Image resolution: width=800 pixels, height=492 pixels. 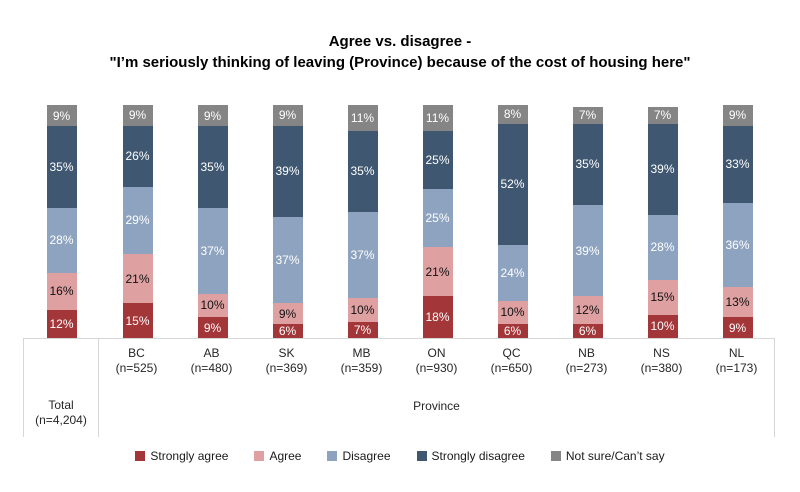 What do you see at coordinates (437, 159) in the screenshot?
I see `bar-segment-strongly-disagree: 25%` at bounding box center [437, 159].